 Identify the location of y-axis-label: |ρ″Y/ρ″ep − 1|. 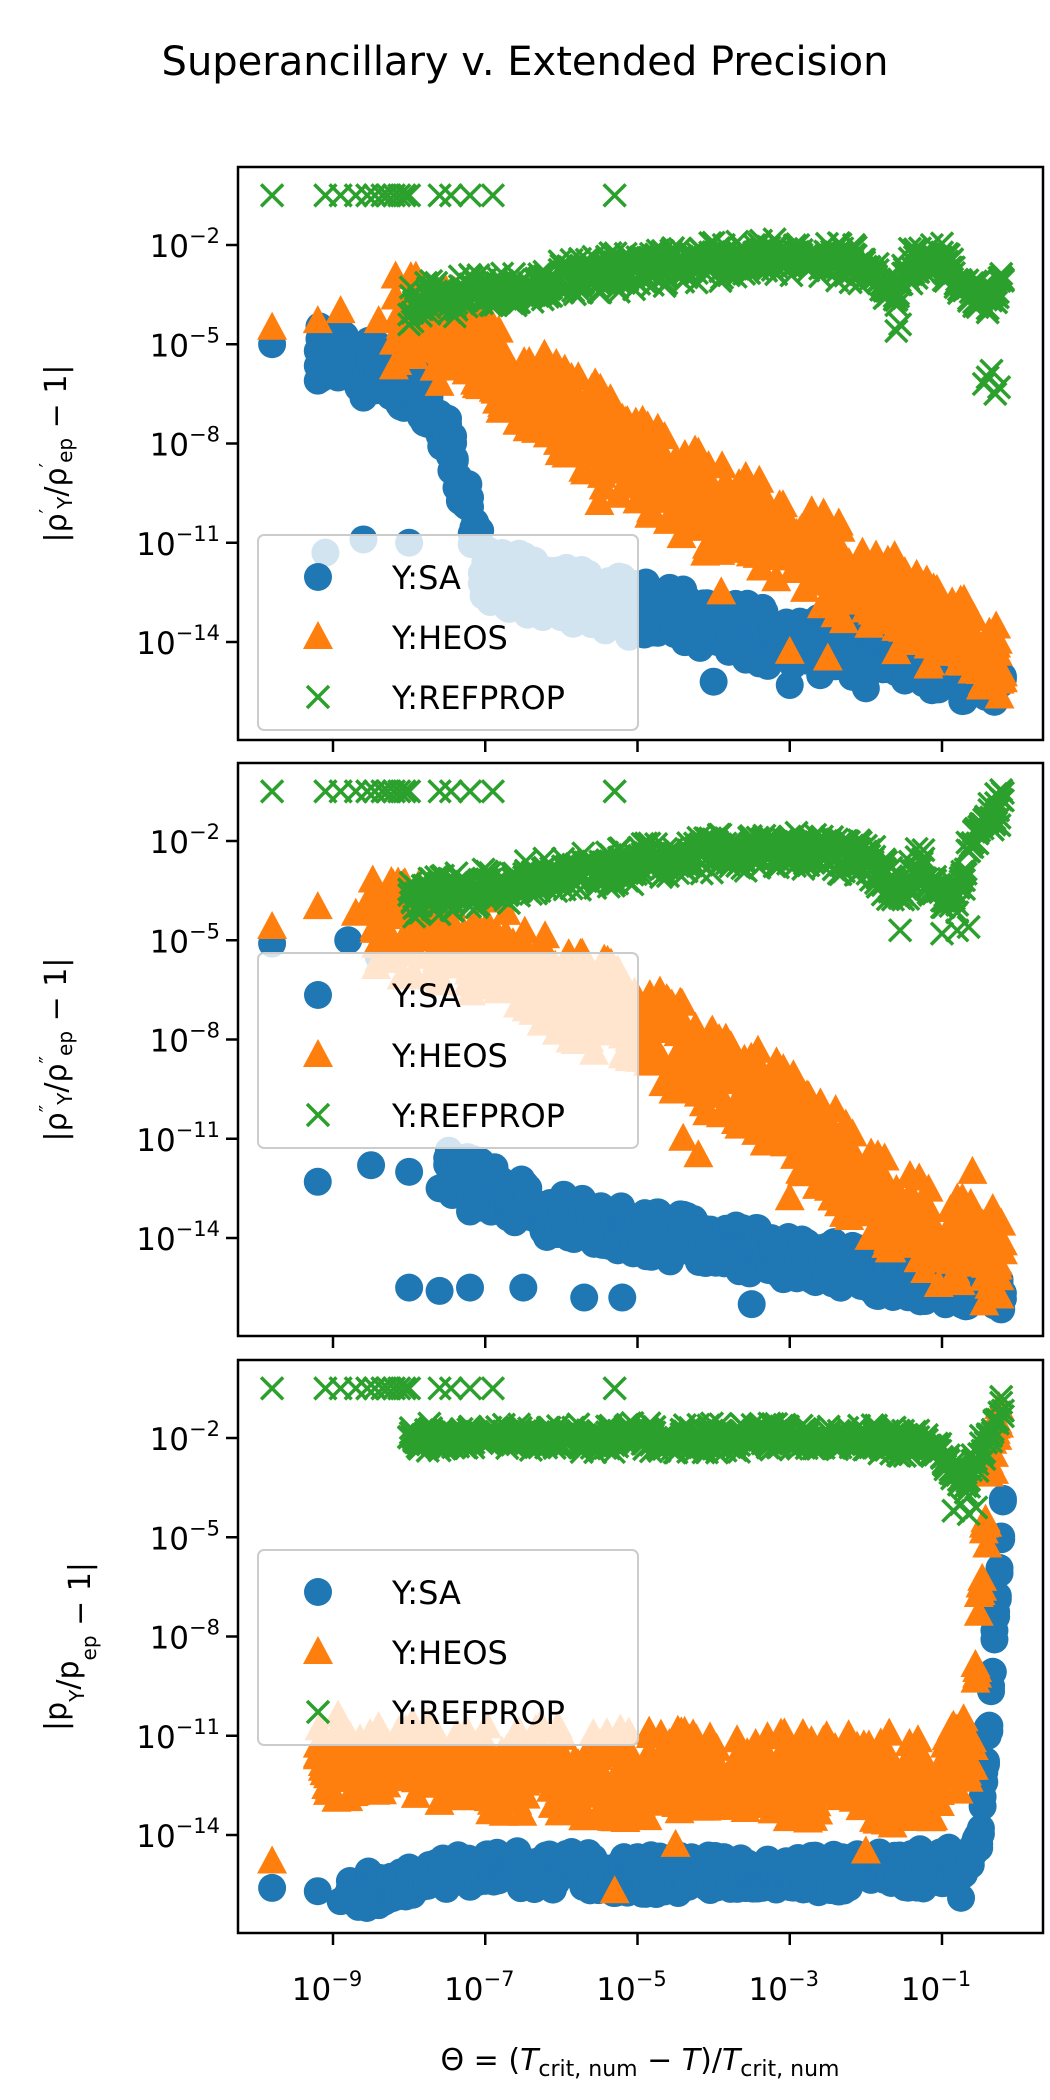
(56, 1050).